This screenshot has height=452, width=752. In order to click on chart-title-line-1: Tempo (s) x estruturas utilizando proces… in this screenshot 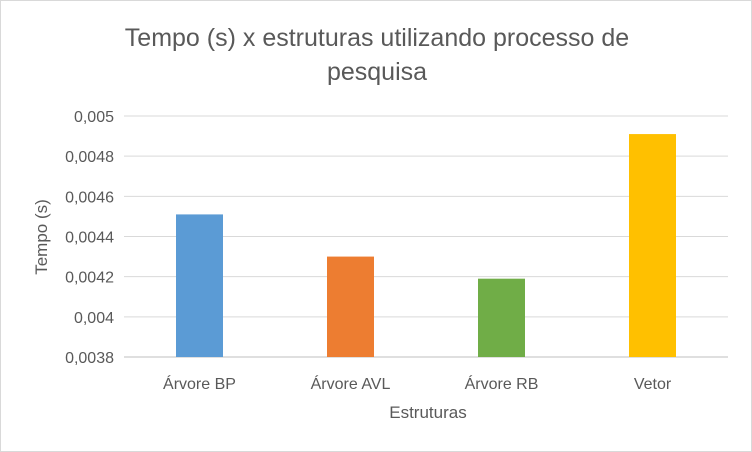, I will do `click(377, 38)`.